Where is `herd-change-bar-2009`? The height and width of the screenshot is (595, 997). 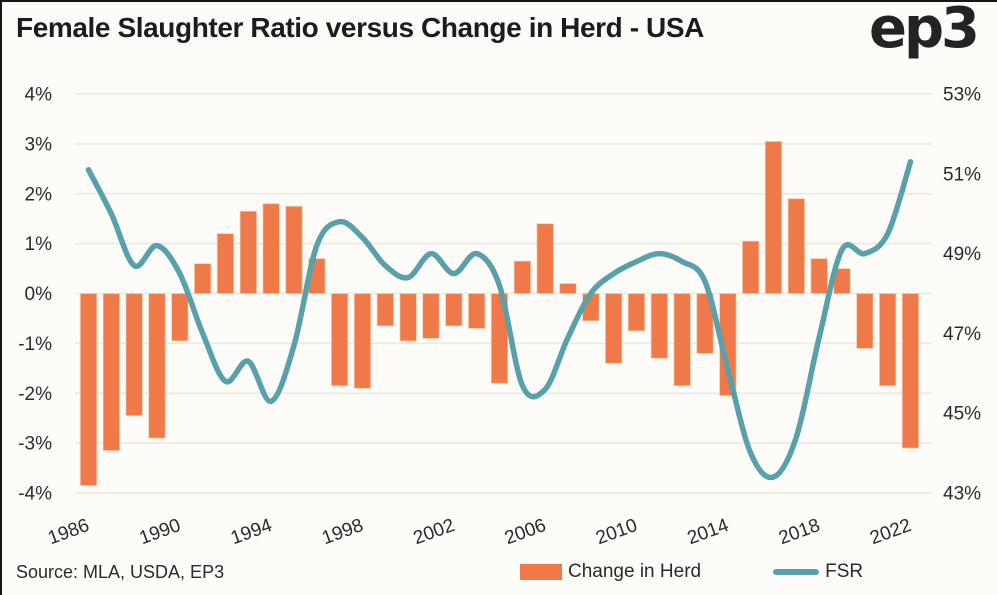
herd-change-bar-2009 is located at coordinates (614, 328).